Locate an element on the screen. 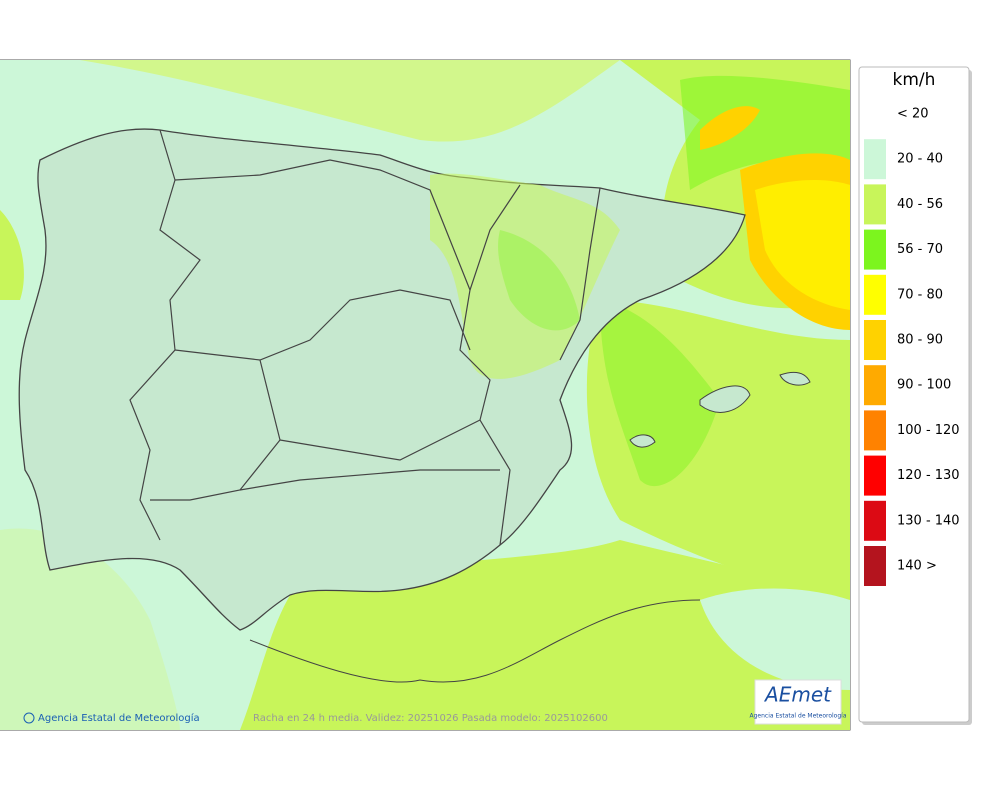 This screenshot has width=1000, height=794. logo-subtitle: Agencia Estatal de Meteorología is located at coordinates (798, 716).